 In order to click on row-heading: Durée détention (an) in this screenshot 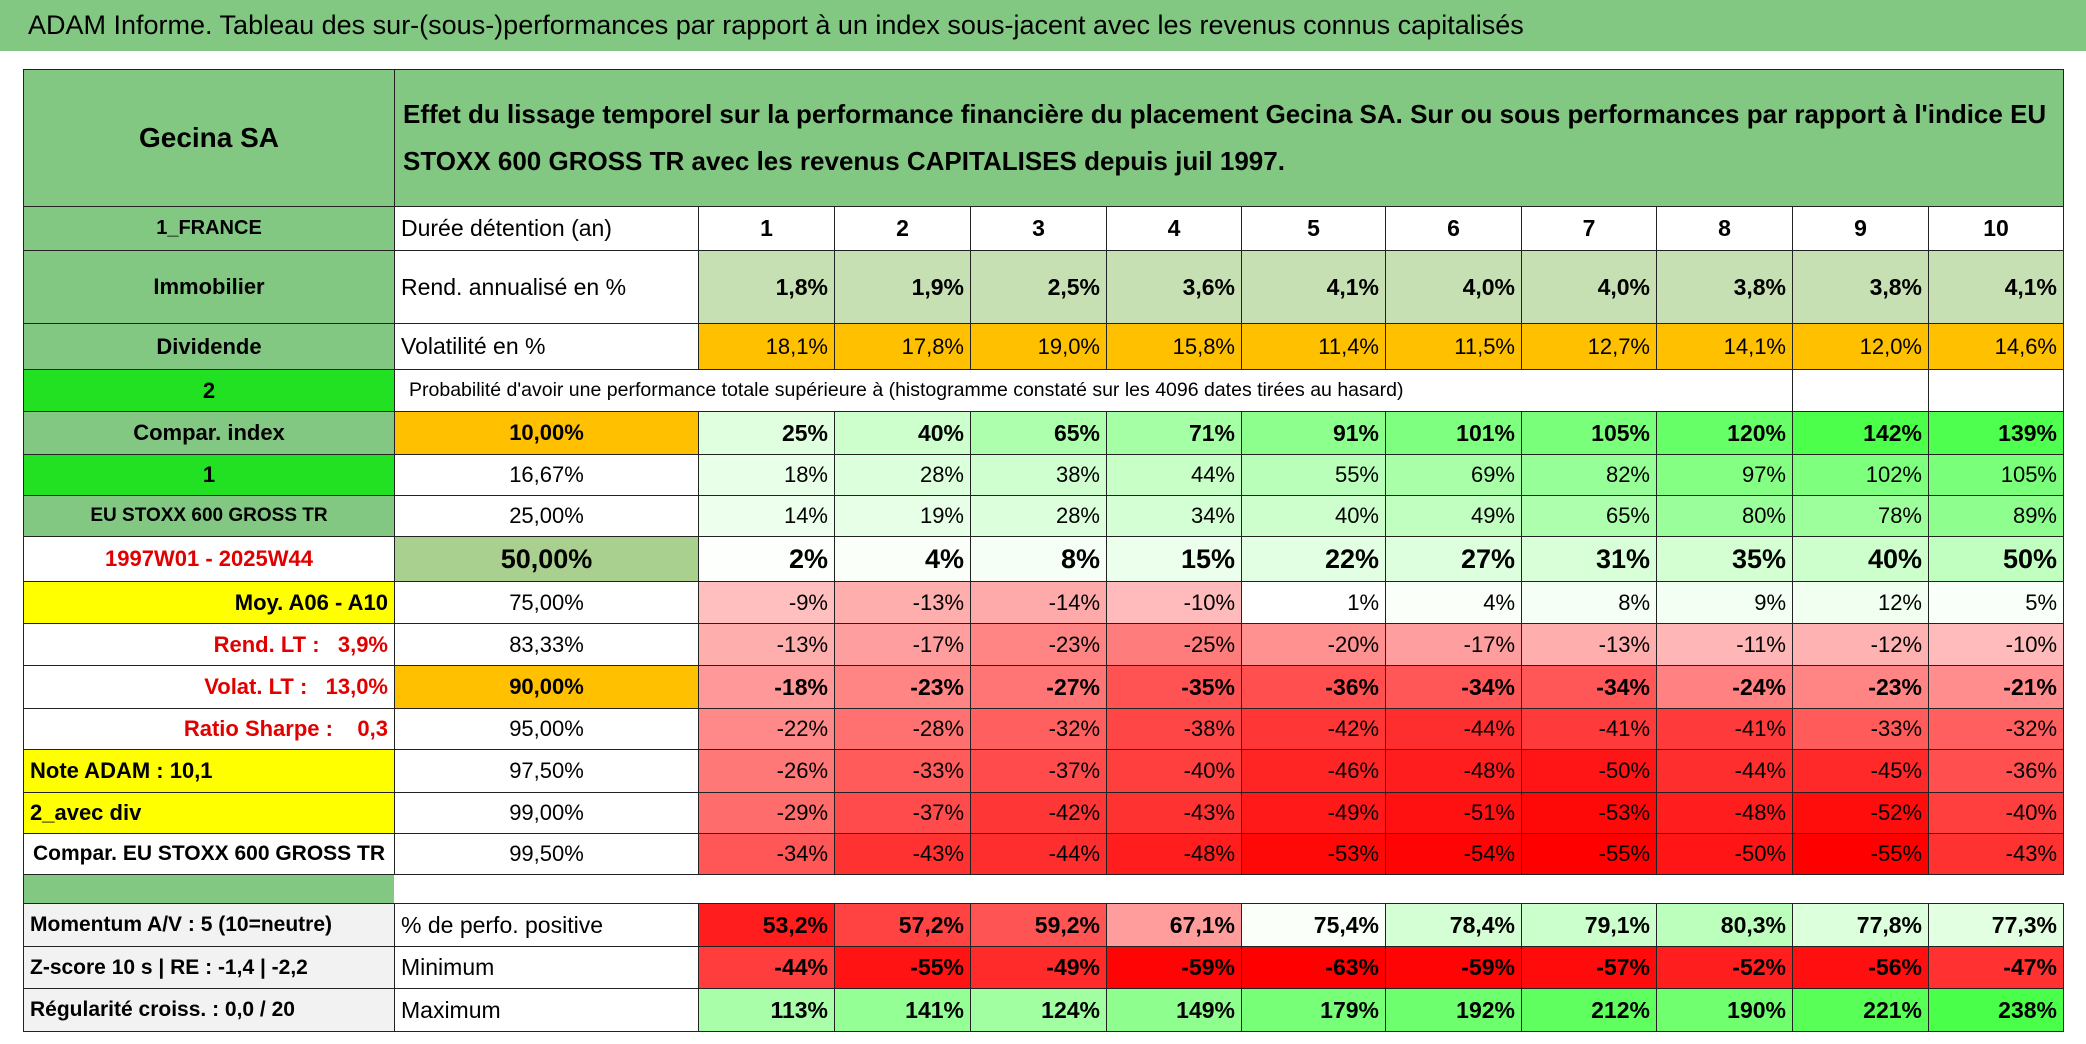, I will do `click(546, 228)`.